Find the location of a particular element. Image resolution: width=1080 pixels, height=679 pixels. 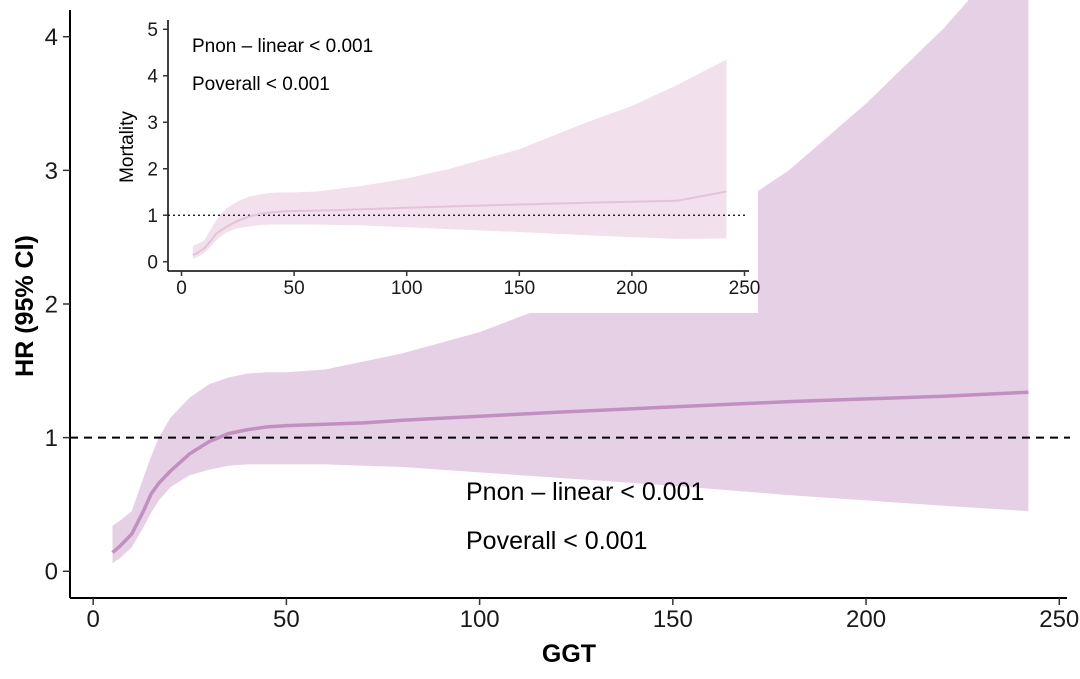

inset-pvalue-overall: Poverall < 0.001 is located at coordinates (261, 84).